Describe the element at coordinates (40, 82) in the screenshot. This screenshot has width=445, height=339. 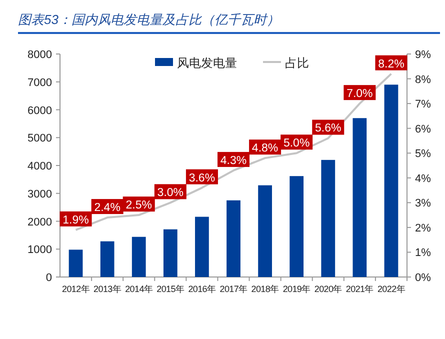
I see `y-tick-label: 7000` at that location.